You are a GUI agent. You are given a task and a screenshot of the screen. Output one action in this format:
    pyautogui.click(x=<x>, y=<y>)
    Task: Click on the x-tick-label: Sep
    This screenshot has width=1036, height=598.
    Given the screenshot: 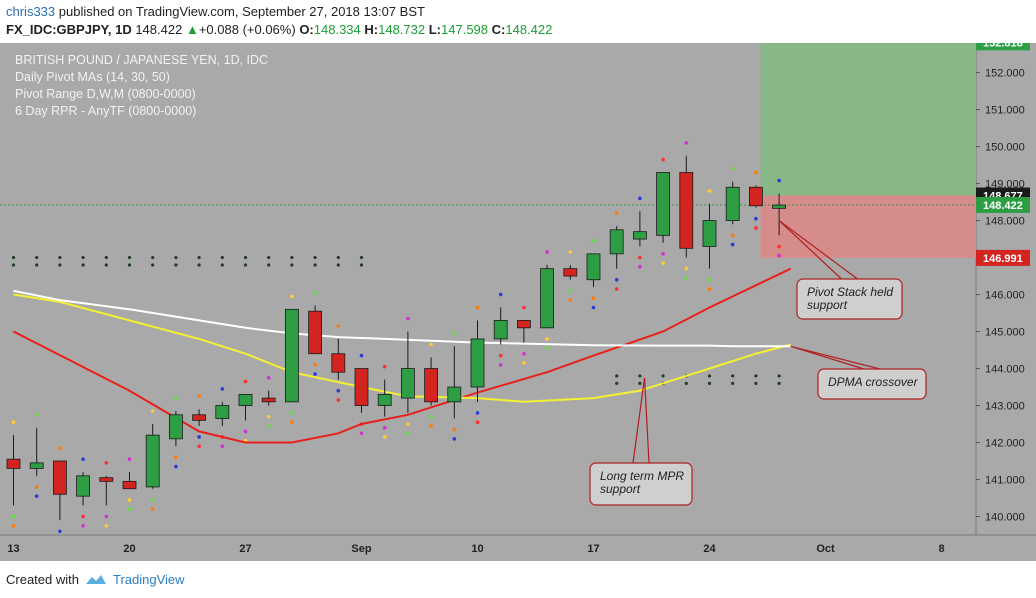 What is the action you would take?
    pyautogui.click(x=361, y=549)
    